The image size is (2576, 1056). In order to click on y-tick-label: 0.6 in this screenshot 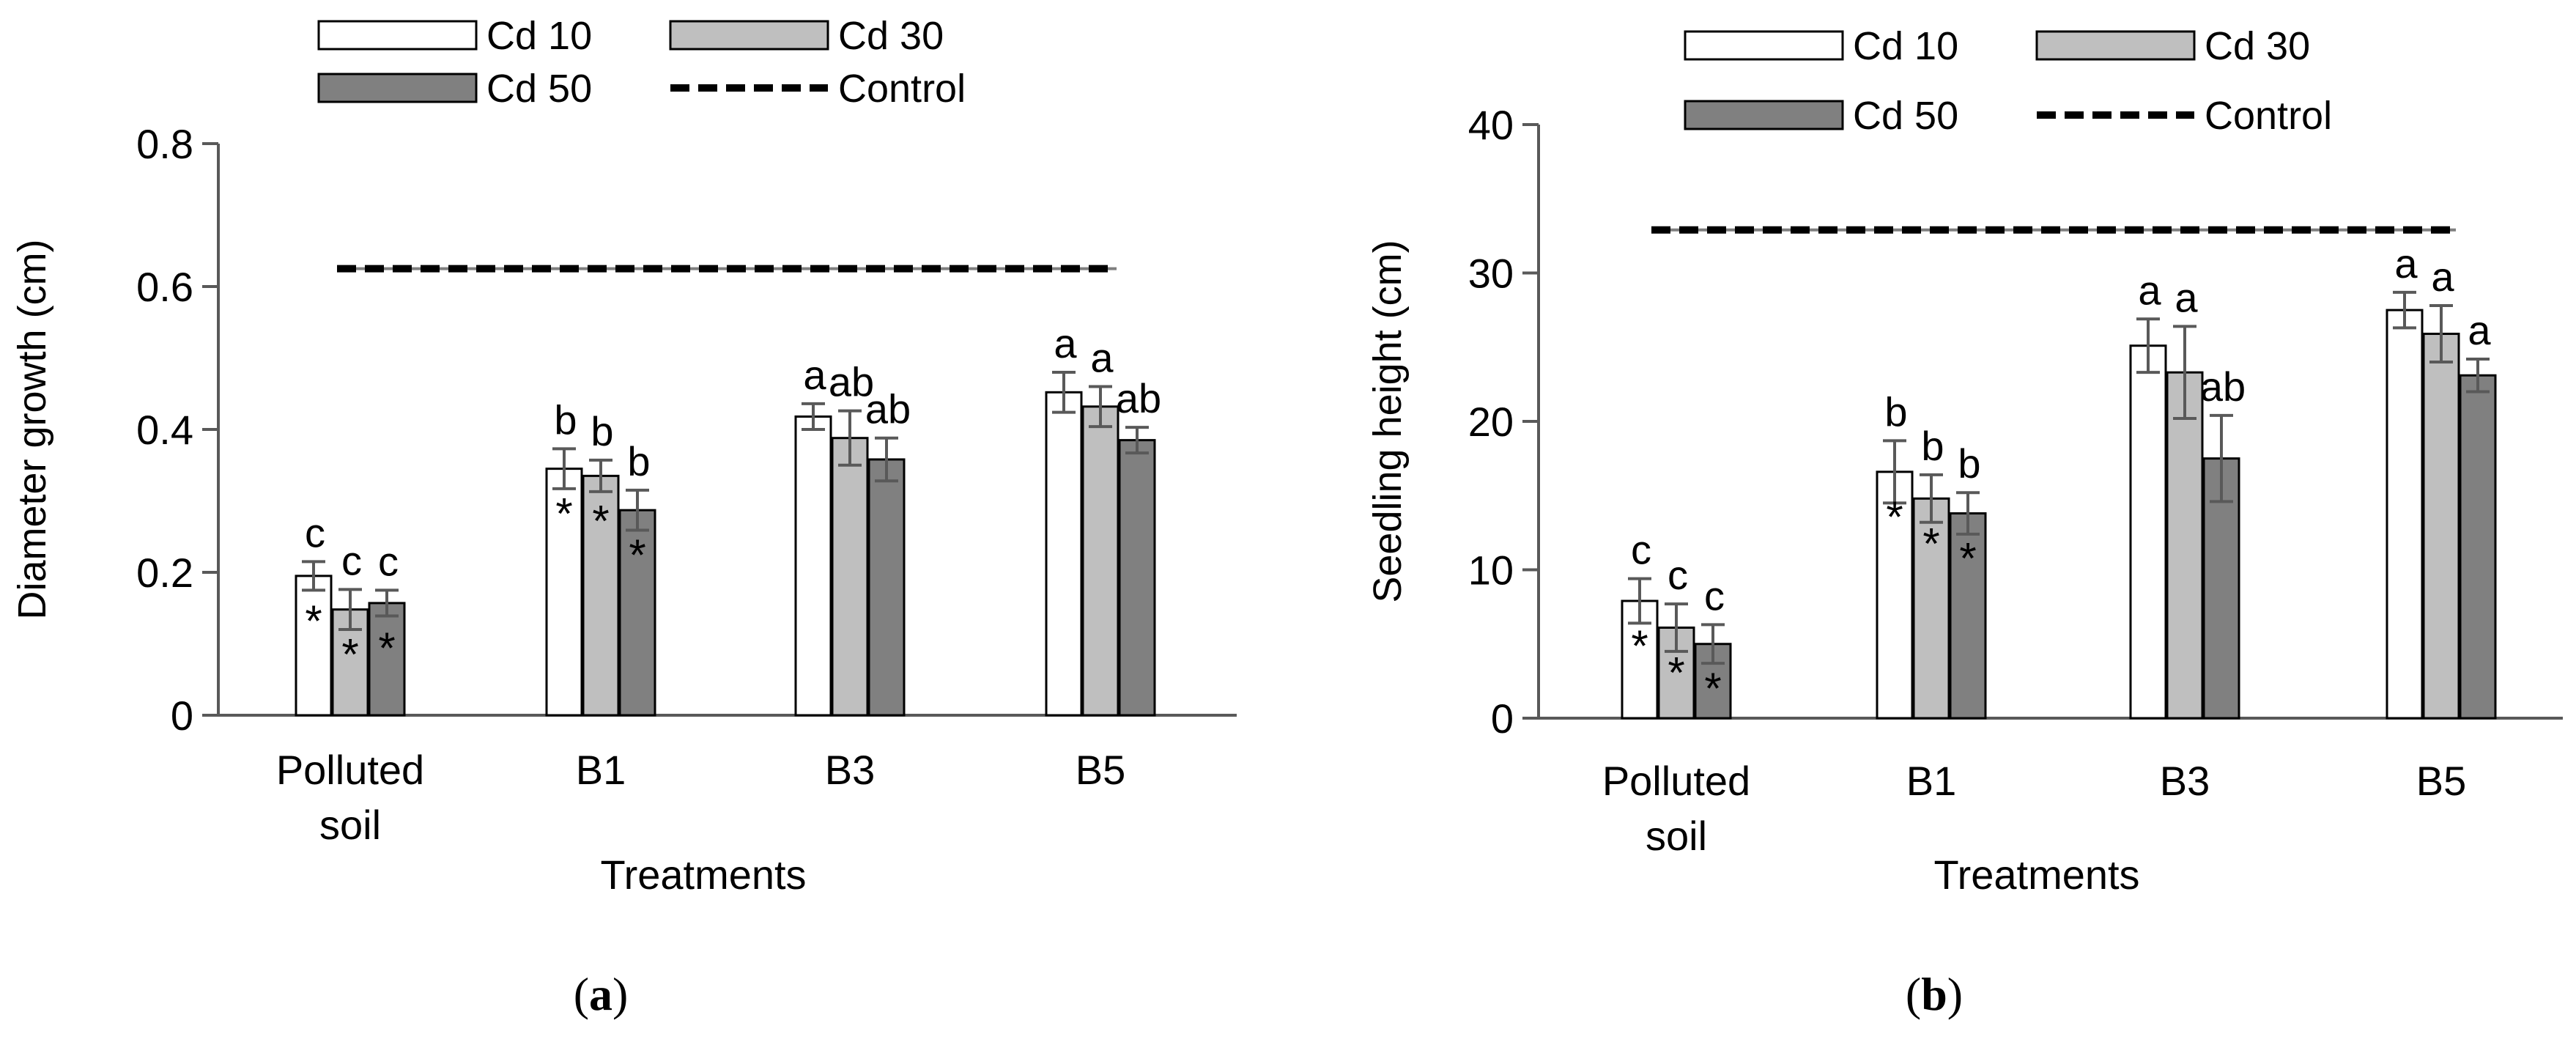, I will do `click(164, 287)`.